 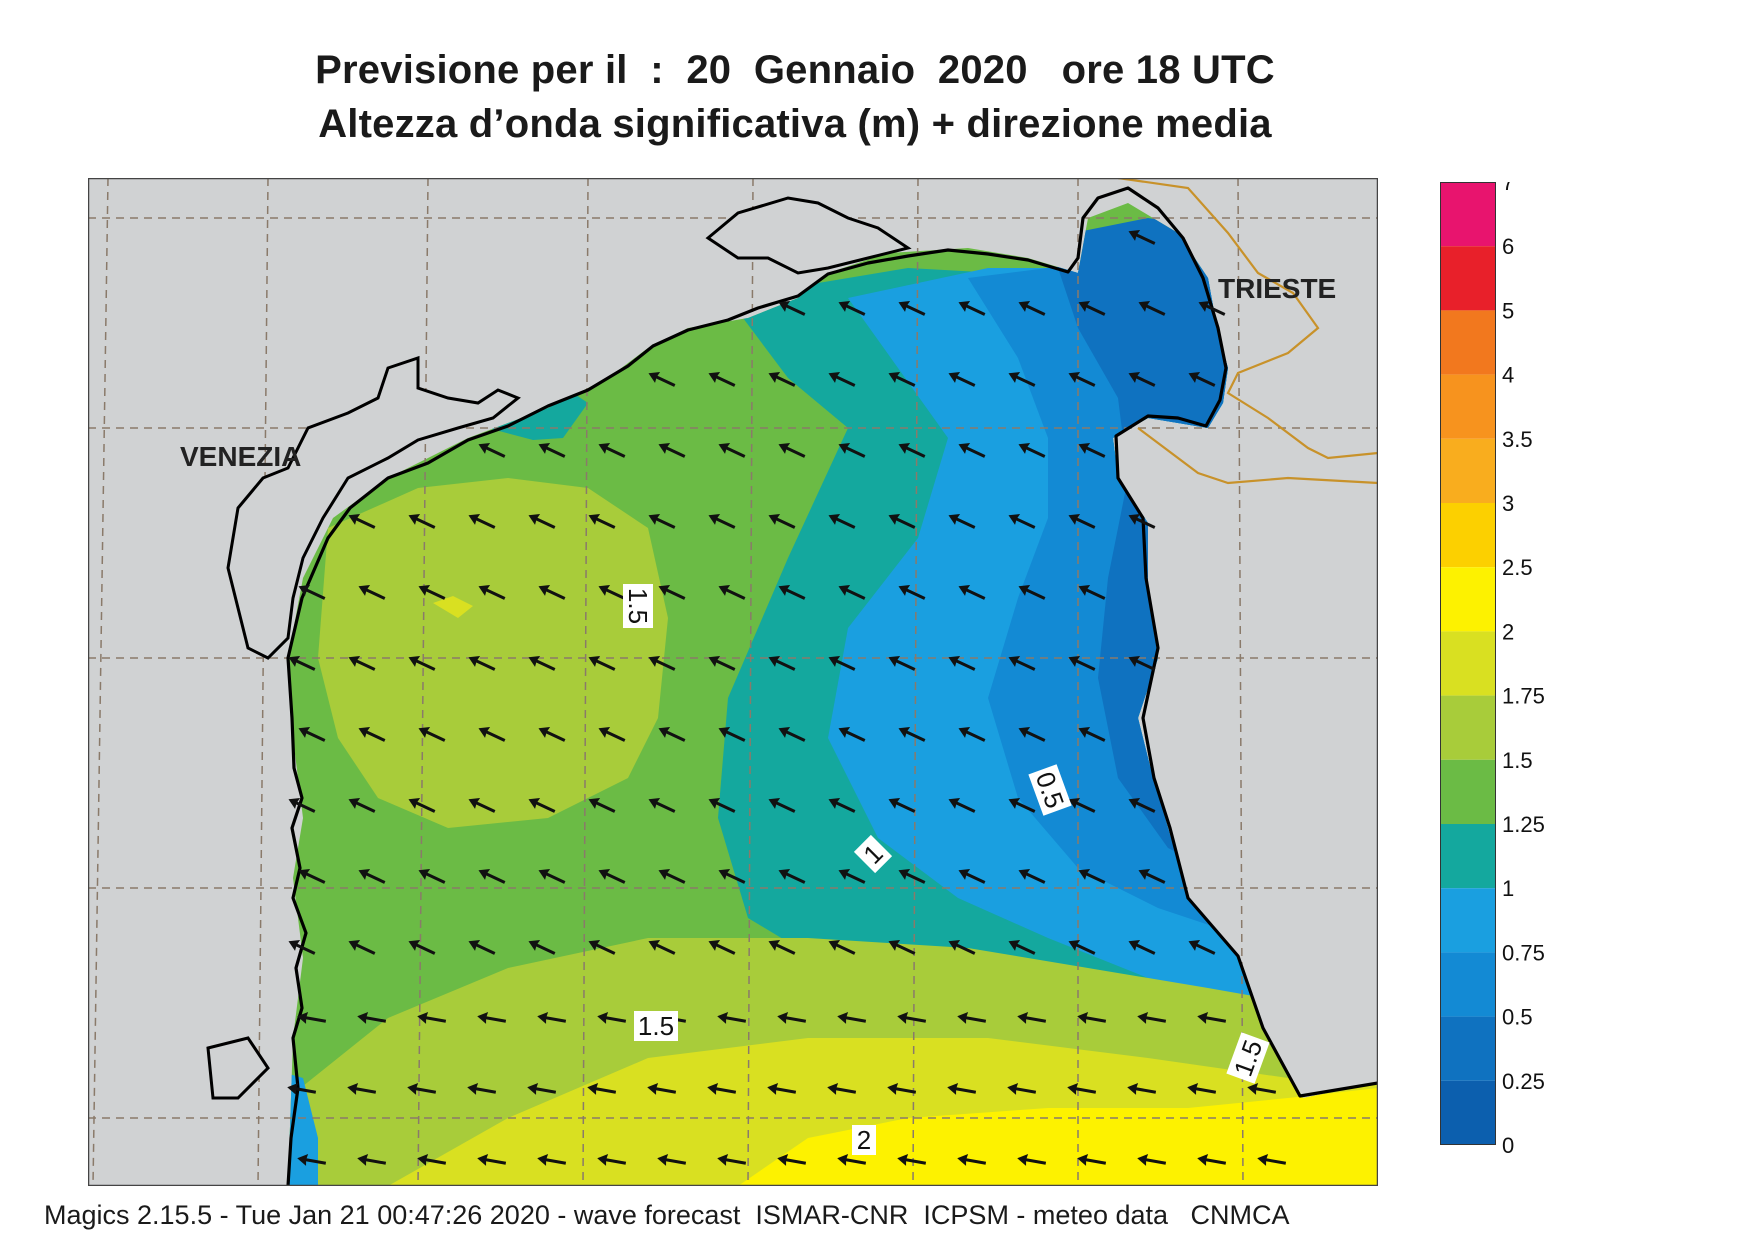 What do you see at coordinates (238, 1068) in the screenshot?
I see `southern-lagoon` at bounding box center [238, 1068].